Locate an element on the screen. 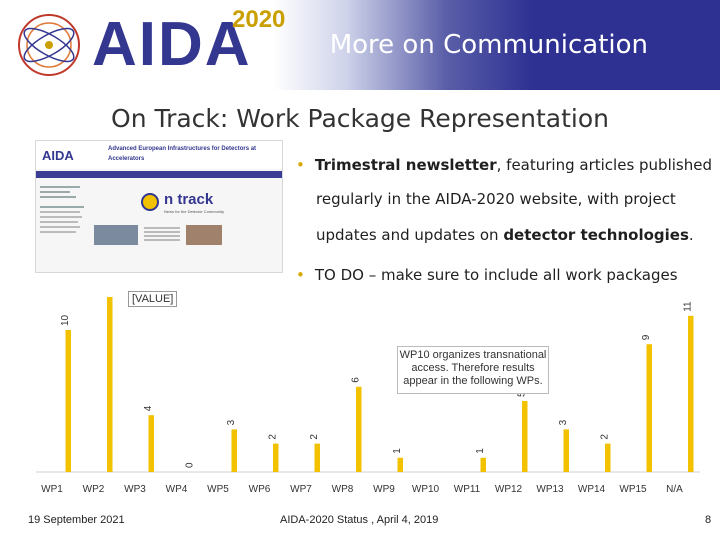 This screenshot has width=720, height=540. x-tick-label: WP7 is located at coordinates (301, 489).